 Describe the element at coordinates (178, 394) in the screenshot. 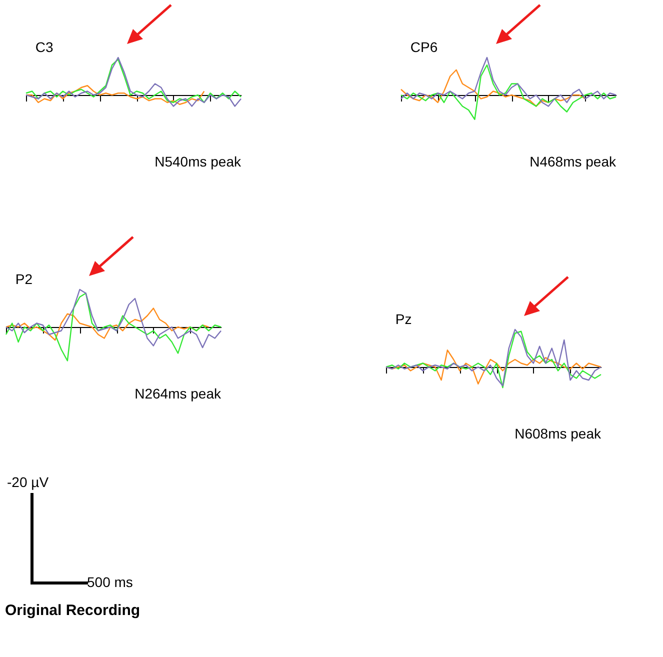

I see `text: N264ms peak` at that location.